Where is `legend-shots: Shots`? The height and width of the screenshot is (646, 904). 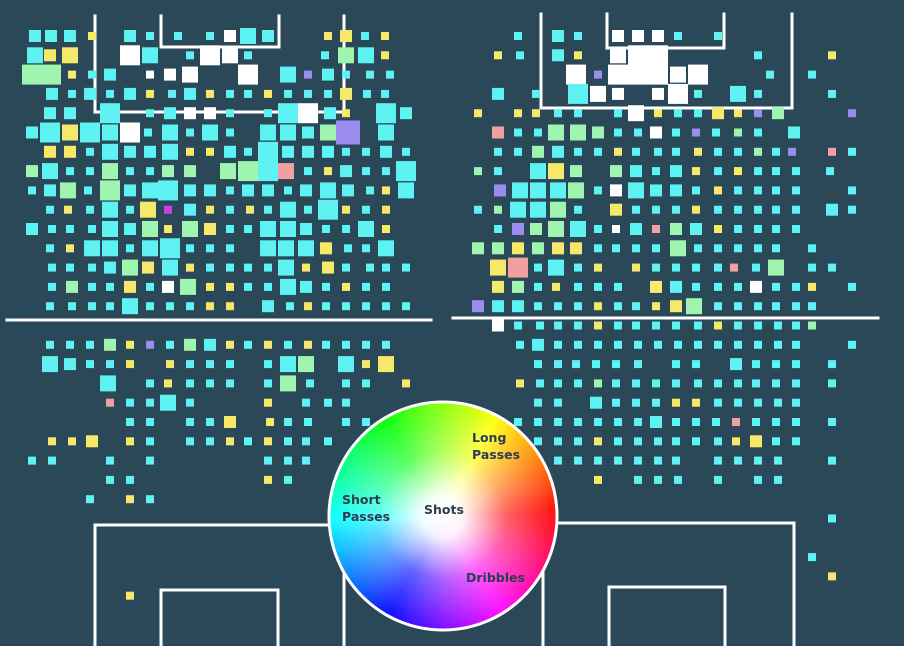 legend-shots: Shots is located at coordinates (444, 509).